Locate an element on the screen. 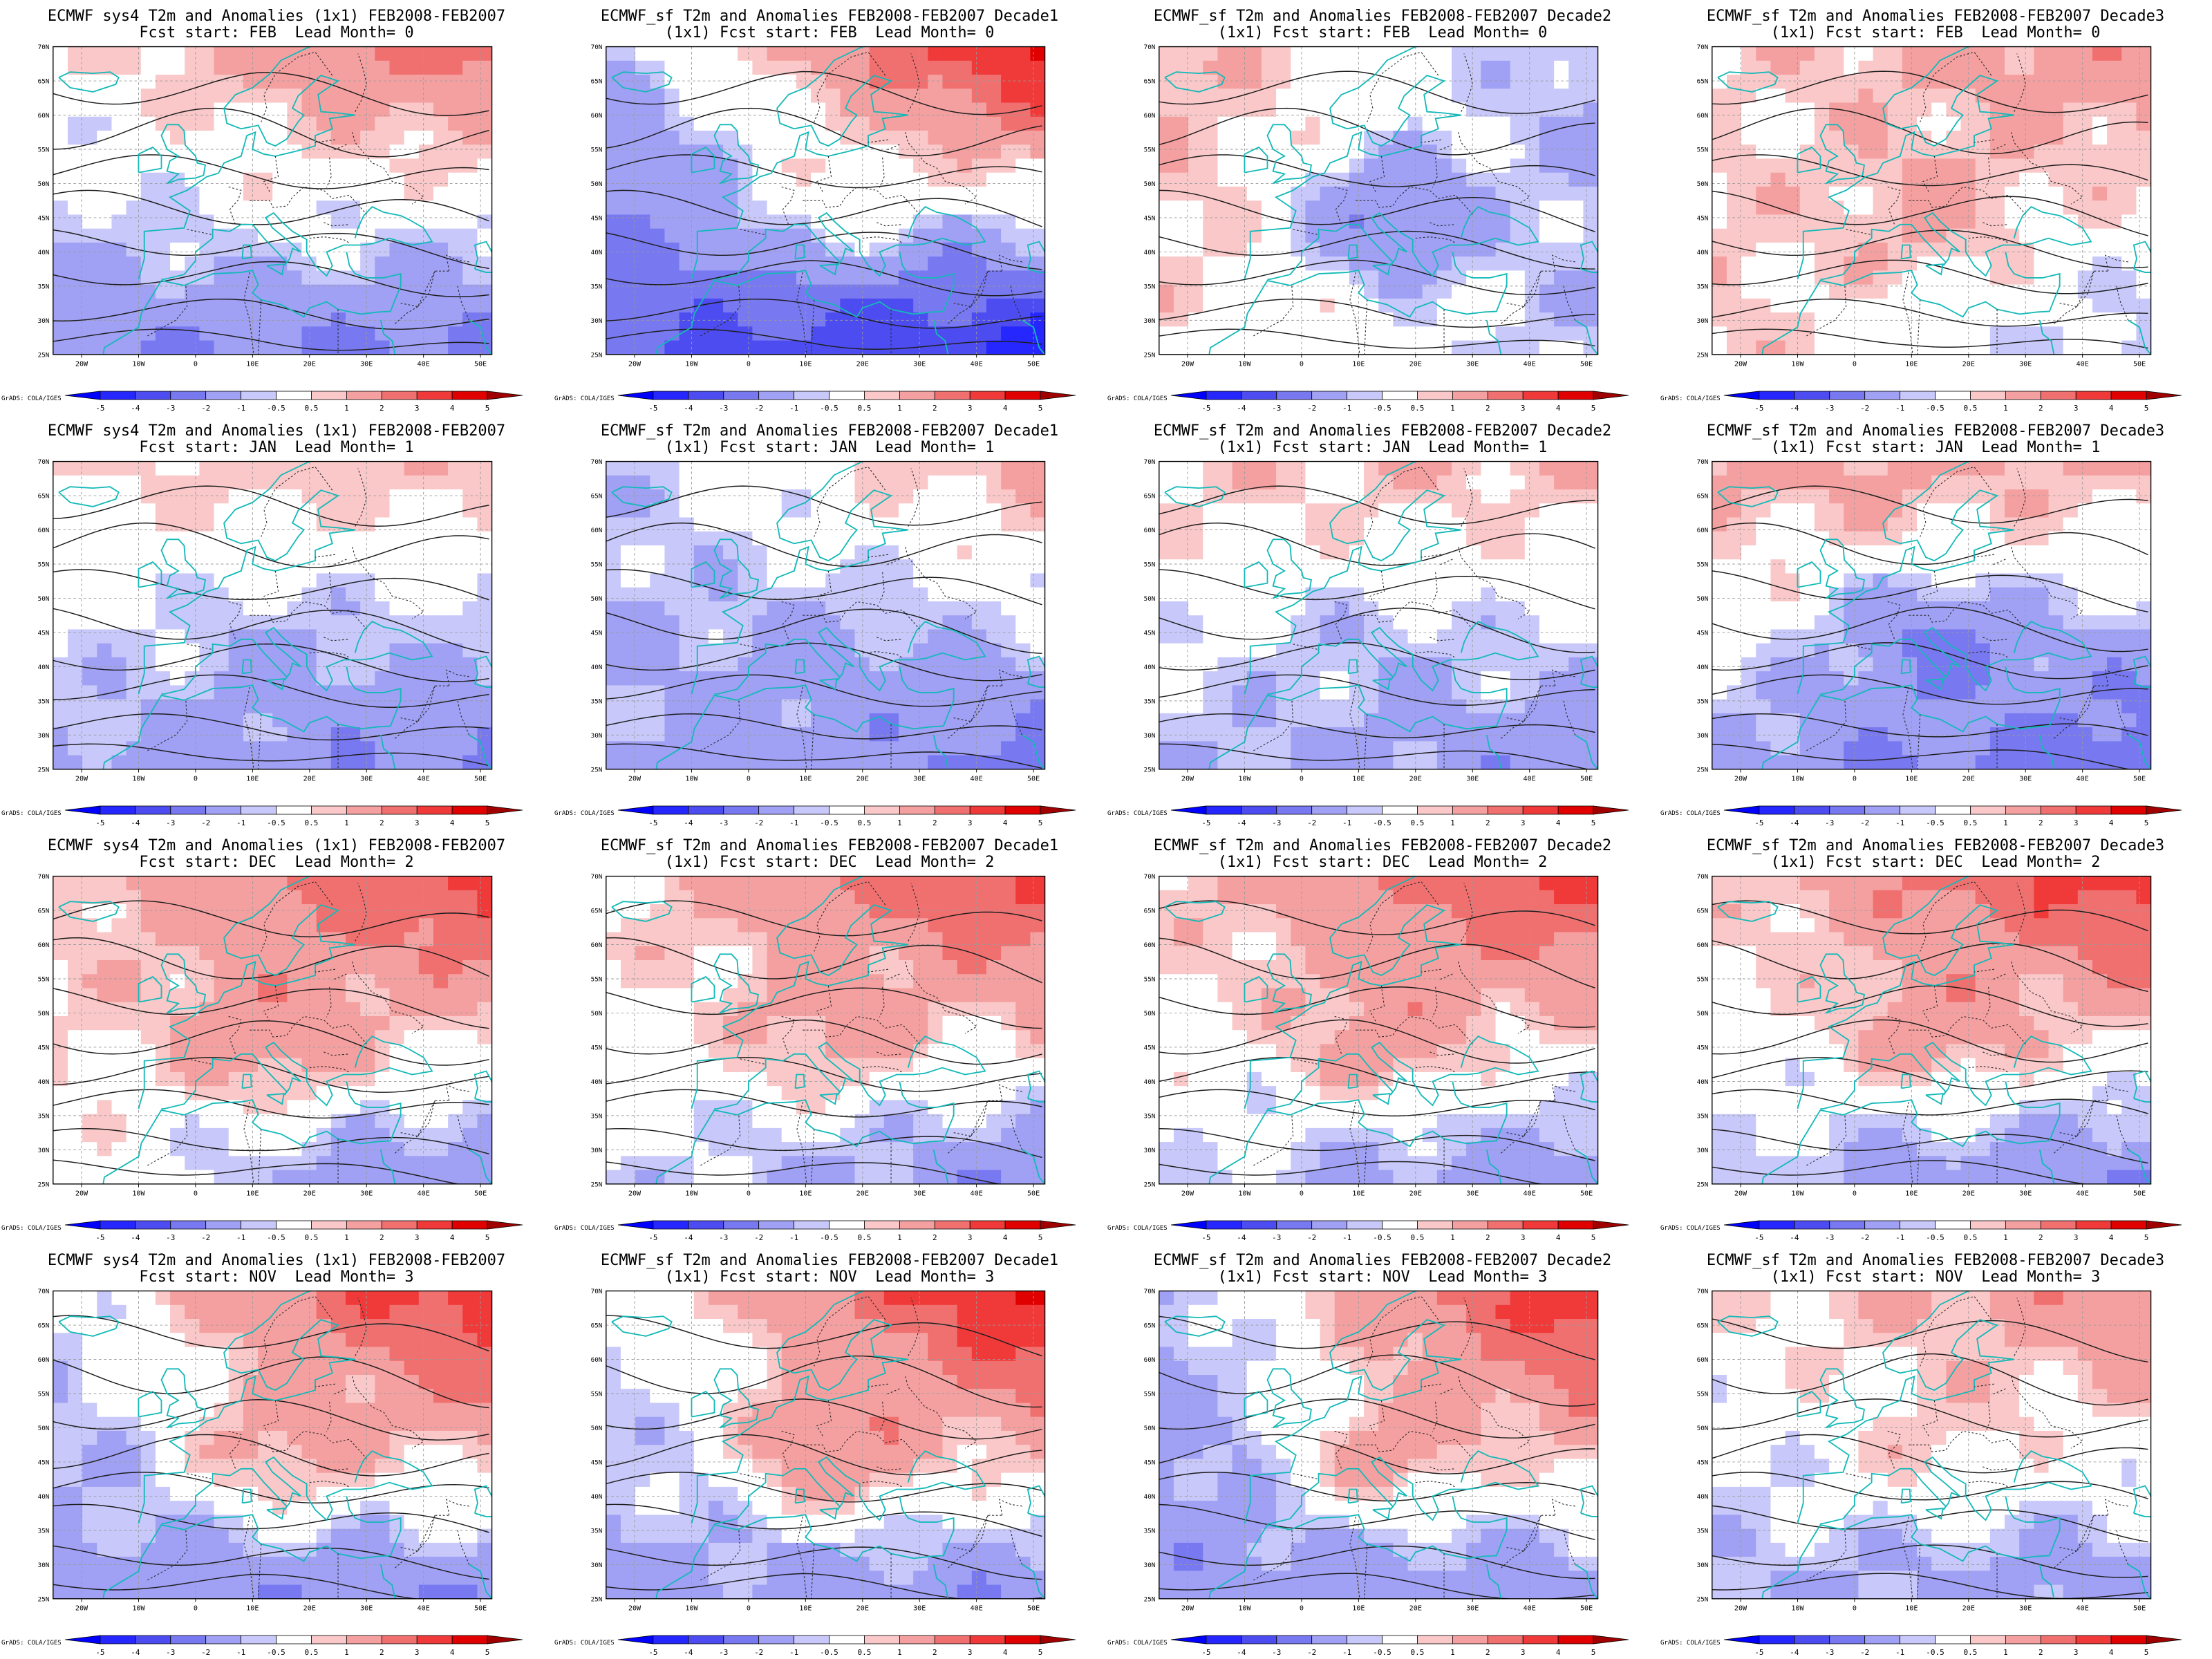  colorbar-tick-label: 2 is located at coordinates (381, 822).